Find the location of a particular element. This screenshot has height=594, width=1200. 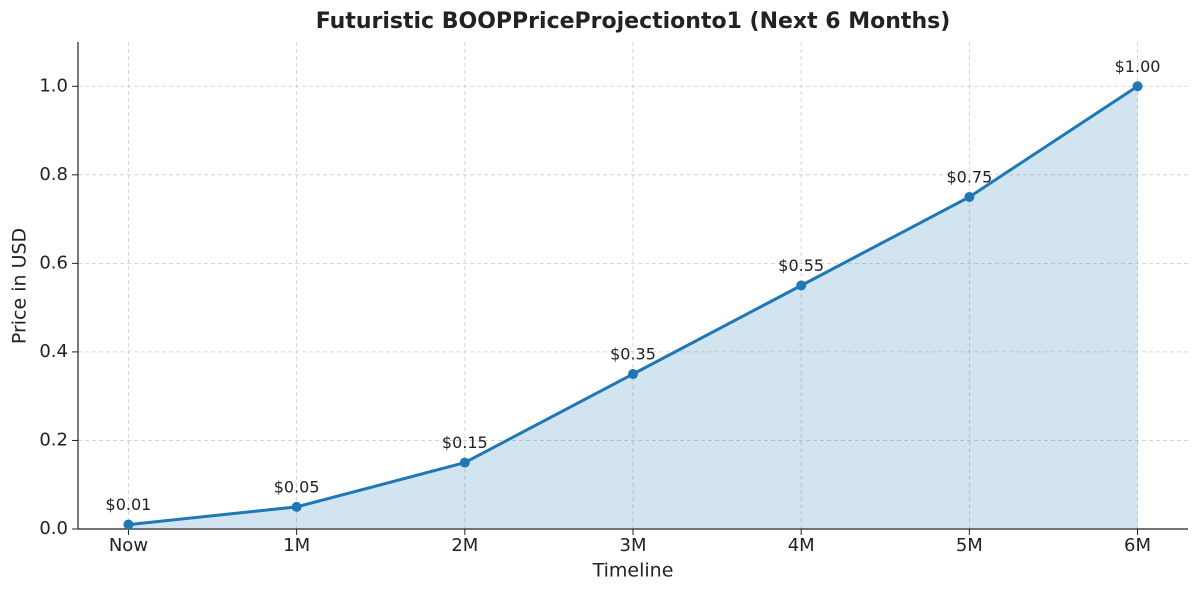

x-tick-label: 4M is located at coordinates (801, 545).